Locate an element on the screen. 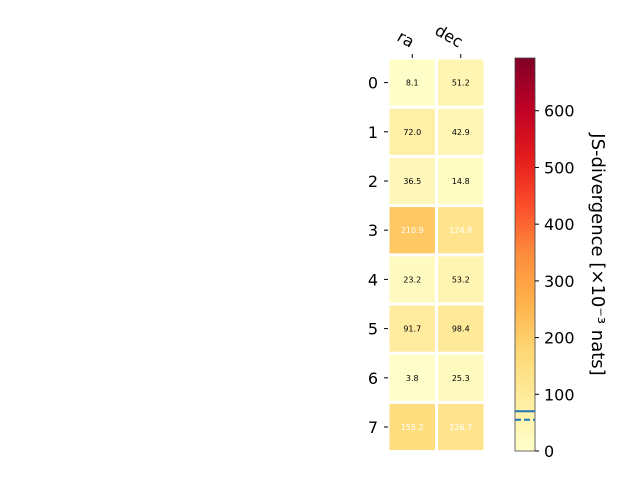  row-label-5: 5 is located at coordinates (373, 329).